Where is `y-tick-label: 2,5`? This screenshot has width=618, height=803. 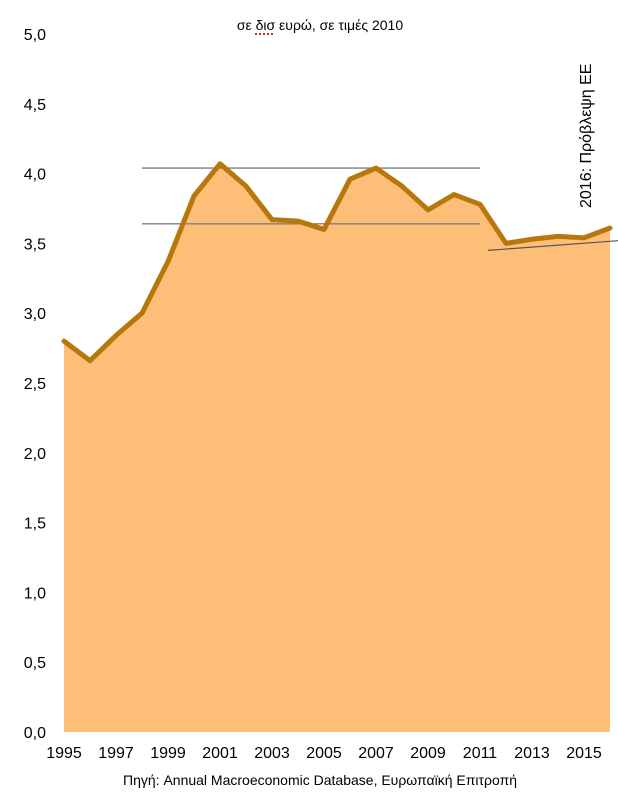
y-tick-label: 2,5 is located at coordinates (35, 384).